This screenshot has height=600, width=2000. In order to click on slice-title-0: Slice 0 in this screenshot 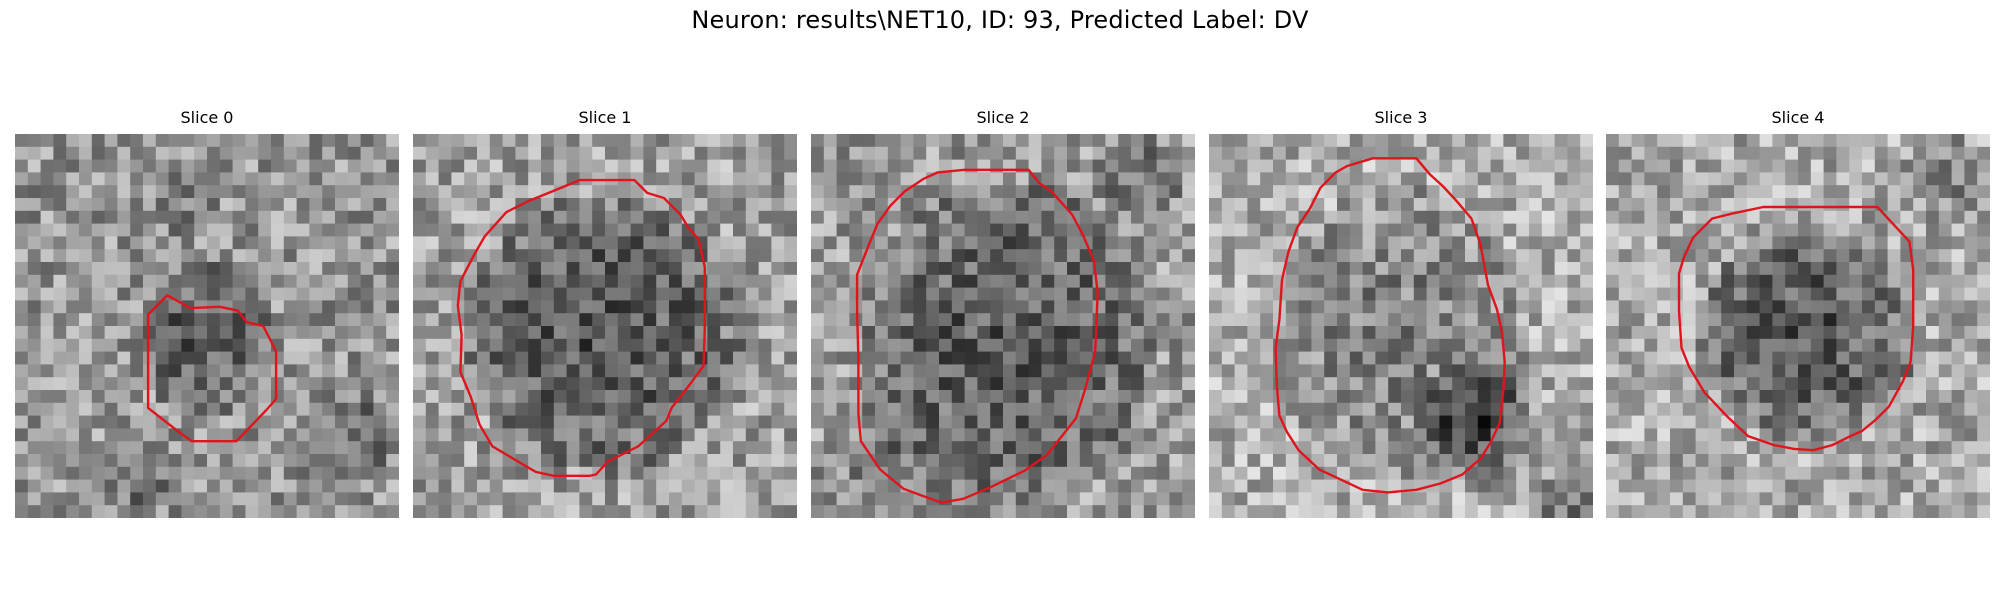, I will do `click(207, 117)`.